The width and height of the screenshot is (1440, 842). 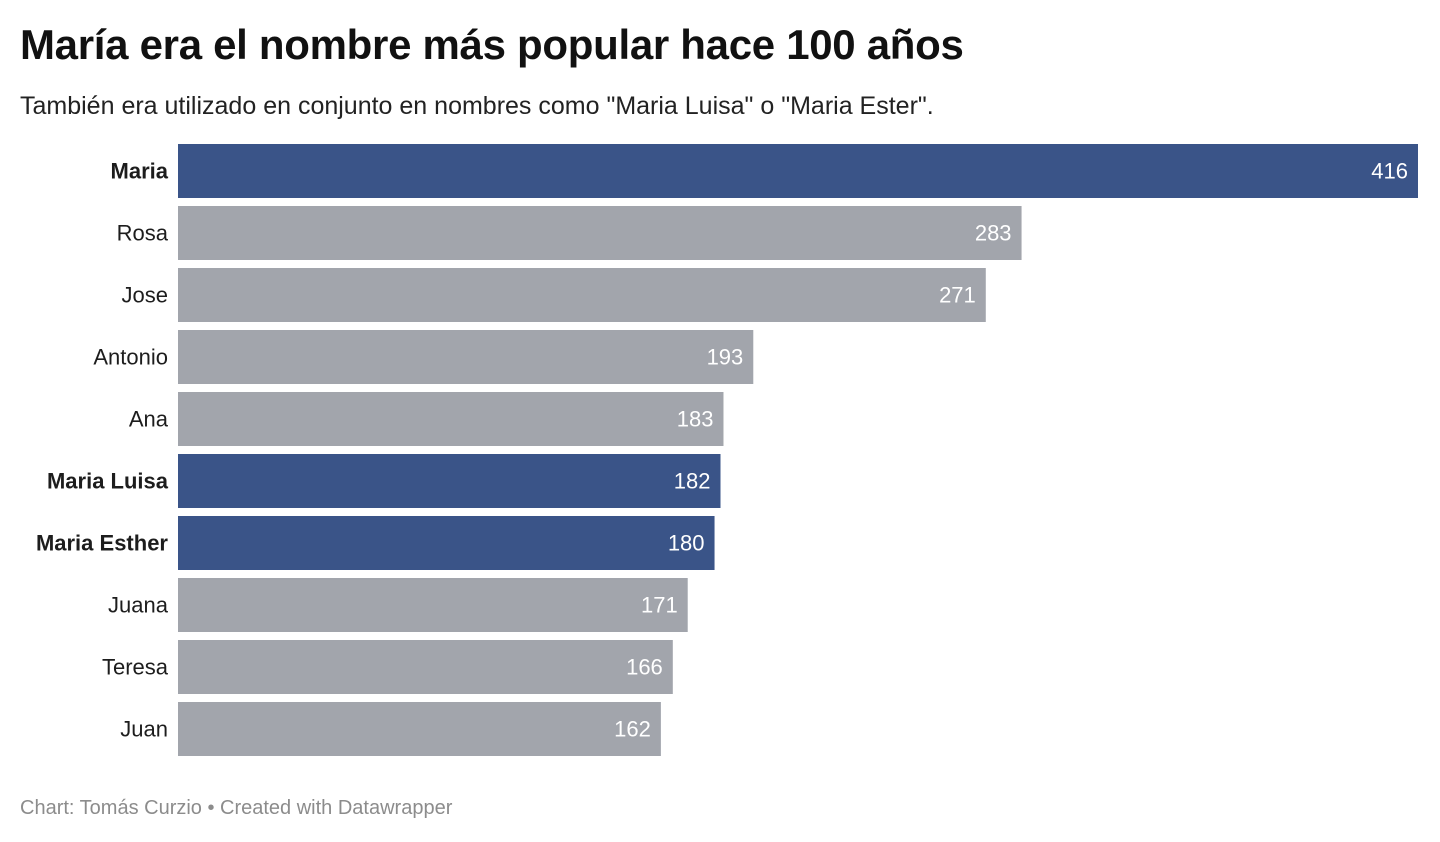 I want to click on bar-group-antonio: Antonio 193, so click(x=423, y=357).